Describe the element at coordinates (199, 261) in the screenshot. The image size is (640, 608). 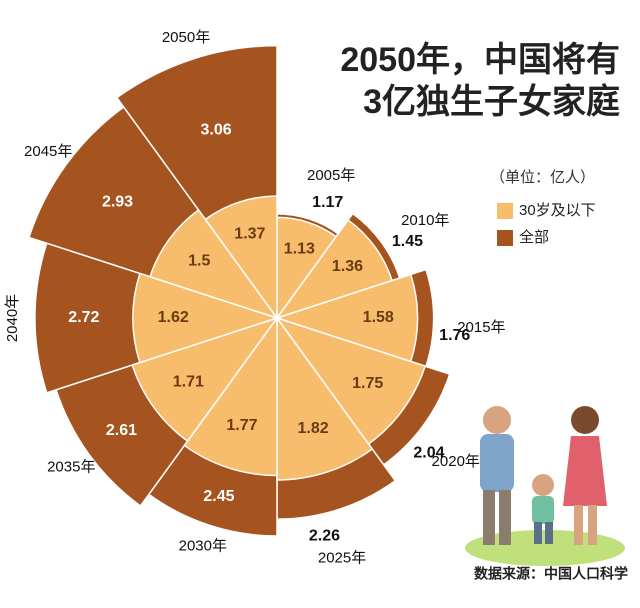
I see `inner-value-label: 1.5` at that location.